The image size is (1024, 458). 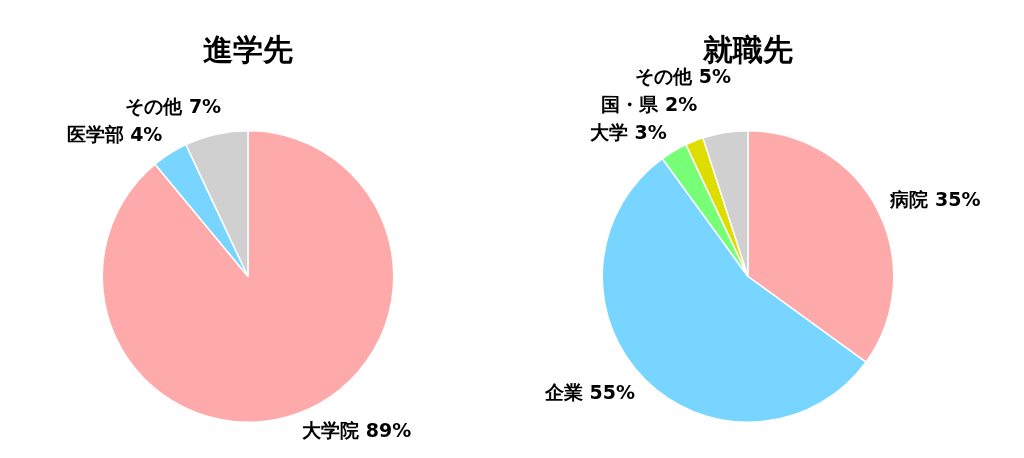 What do you see at coordinates (649, 103) in the screenshot?
I see `slice-label: 国・県 2%` at bounding box center [649, 103].